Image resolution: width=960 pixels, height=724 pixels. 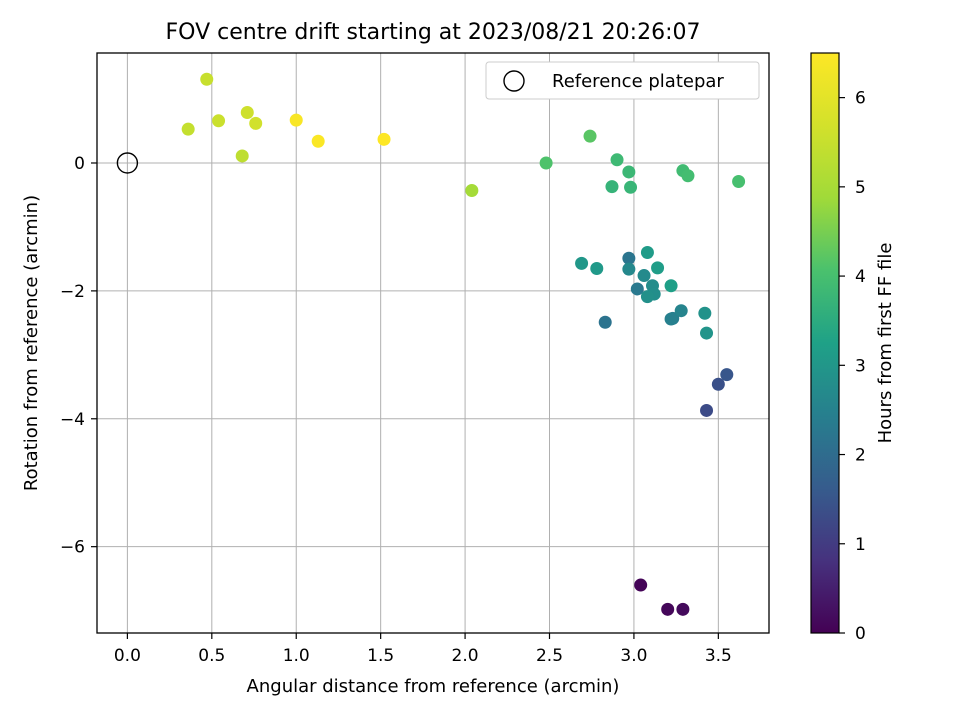 What do you see at coordinates (380, 656) in the screenshot?
I see `x-tick-label: 1.5` at bounding box center [380, 656].